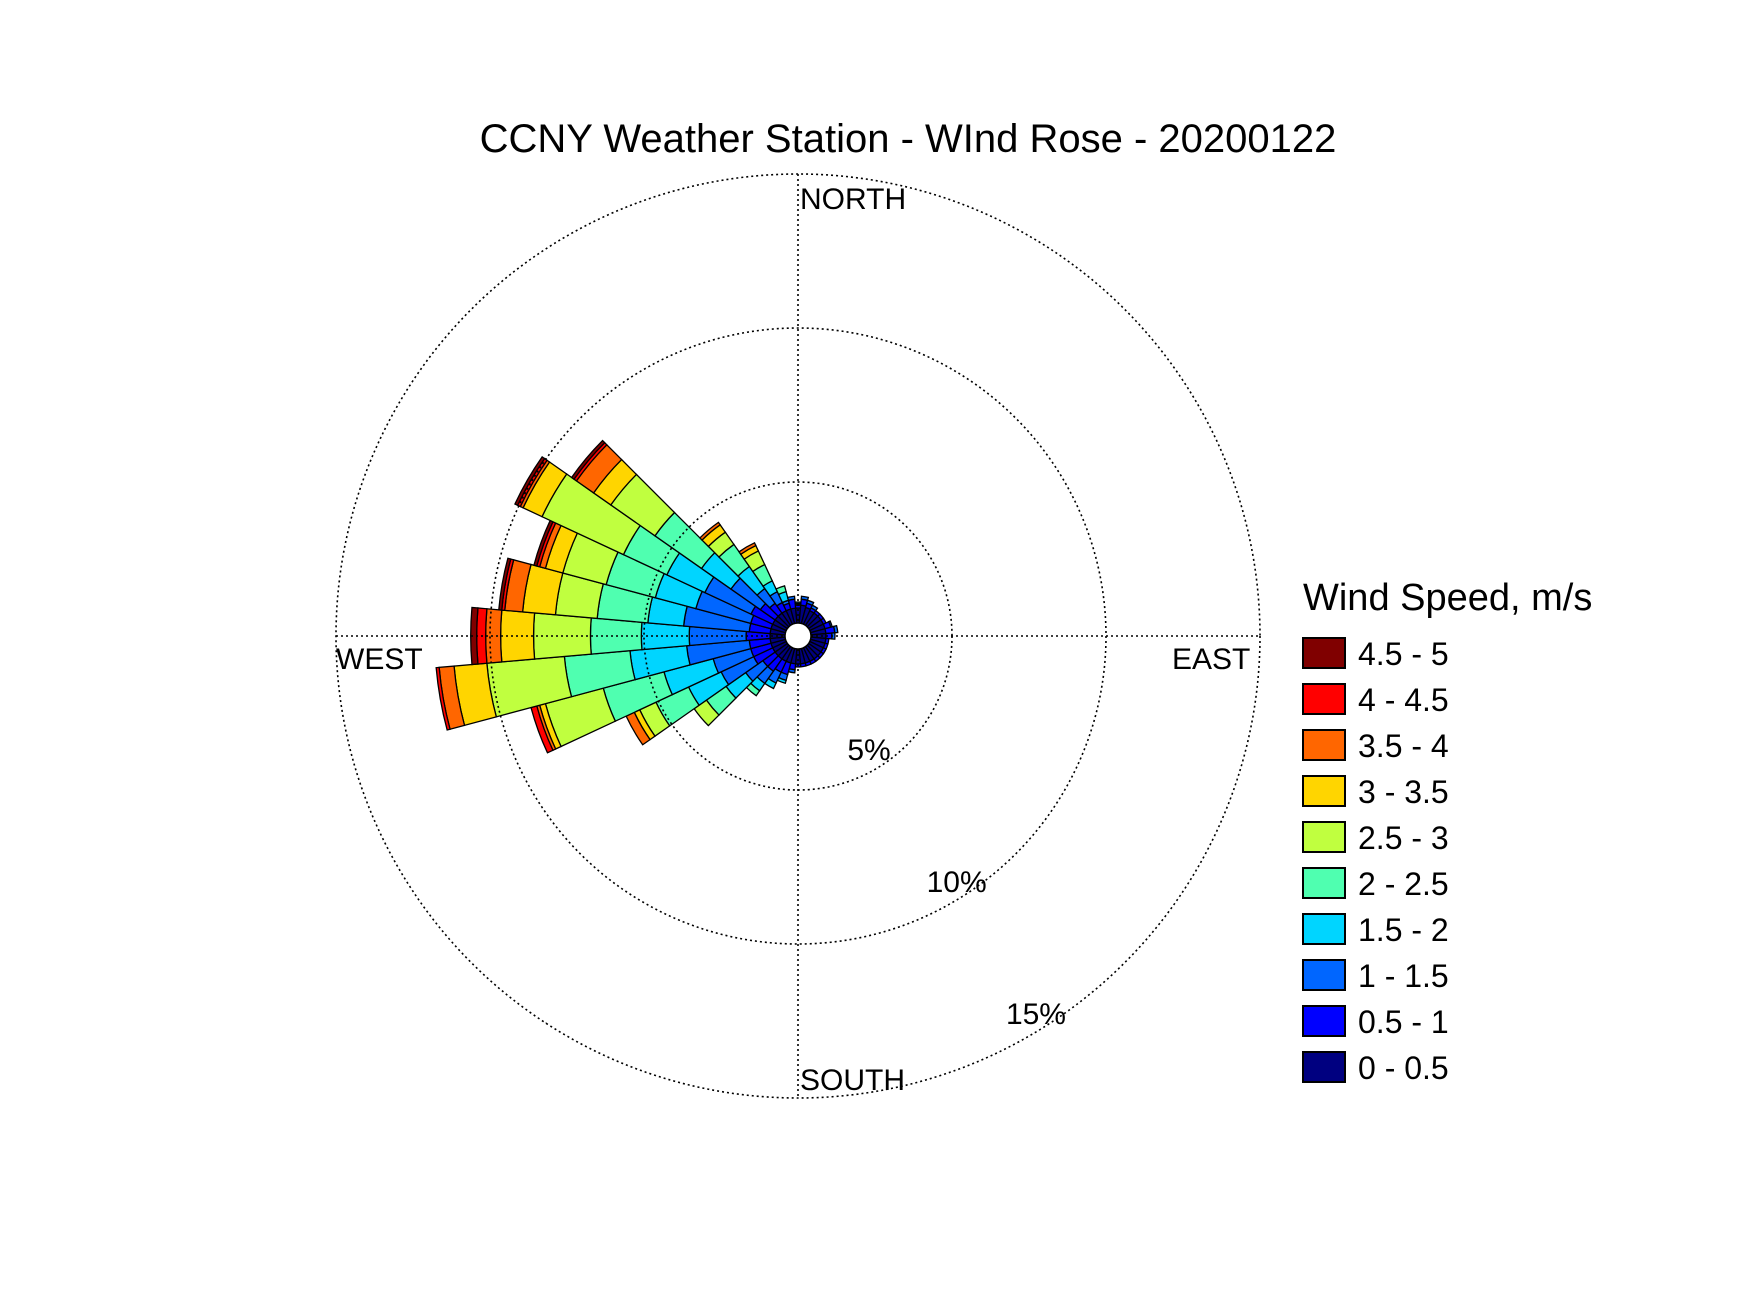 Image resolution: width=1750 pixels, height=1313 pixels. I want to click on radial-tick-label-10: 10%, so click(957, 882).